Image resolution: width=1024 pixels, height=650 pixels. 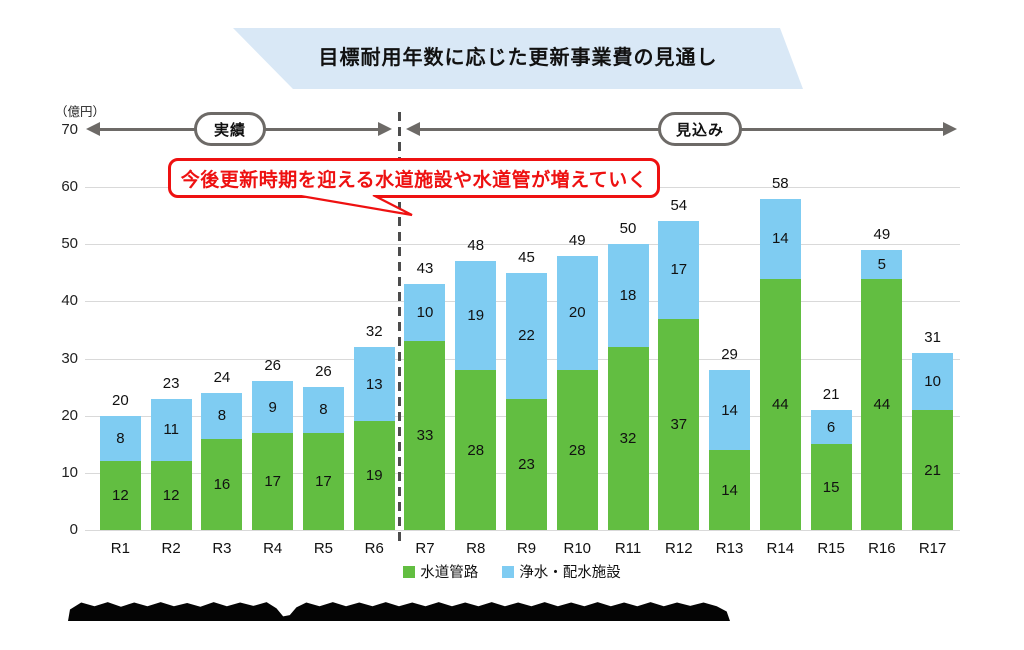 What do you see at coordinates (526, 335) in the screenshot?
I see `bar-segment-facilities: 22` at bounding box center [526, 335].